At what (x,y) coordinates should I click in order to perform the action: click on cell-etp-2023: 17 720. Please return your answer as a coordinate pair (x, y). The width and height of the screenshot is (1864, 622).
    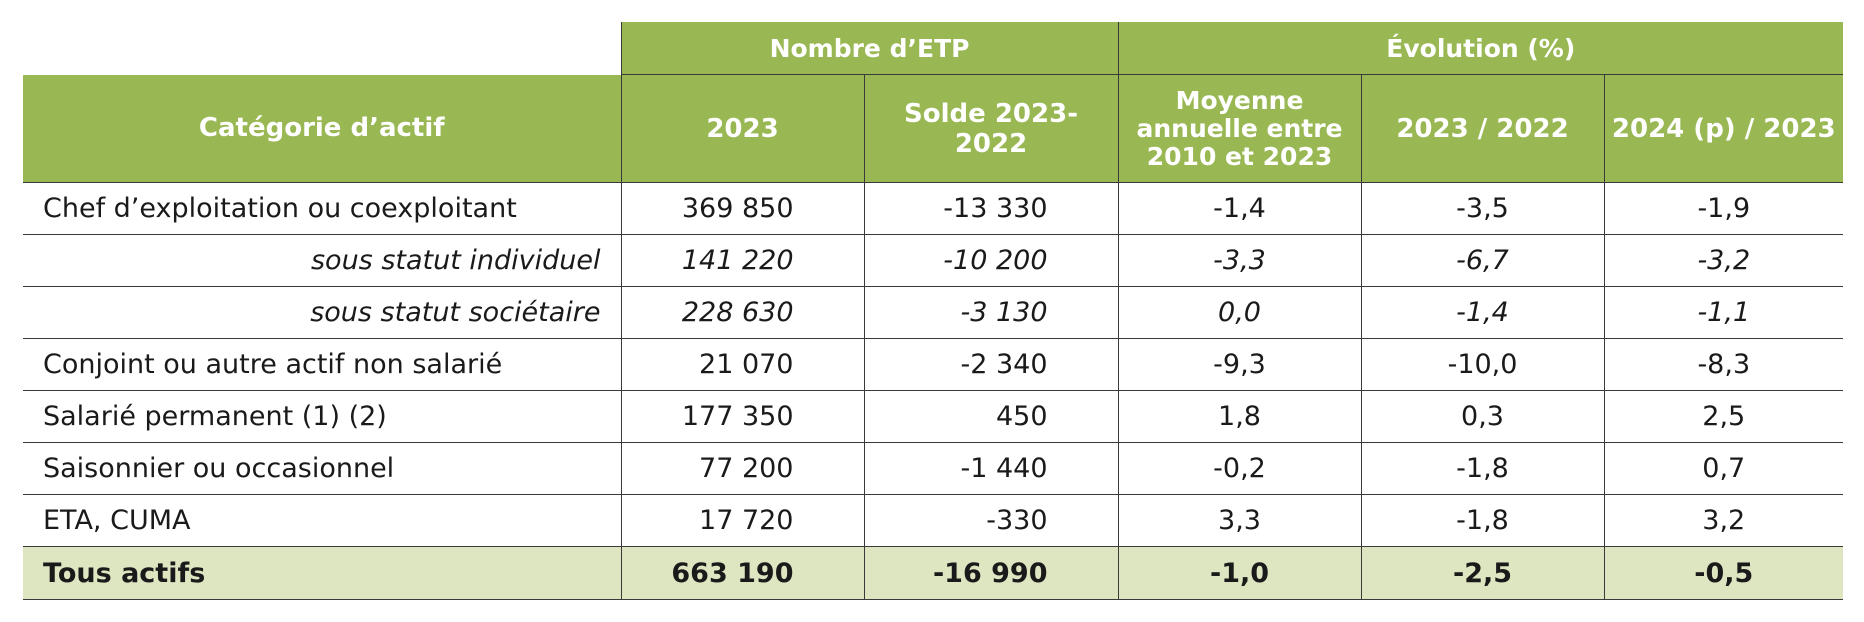
    Looking at the image, I should click on (742, 521).